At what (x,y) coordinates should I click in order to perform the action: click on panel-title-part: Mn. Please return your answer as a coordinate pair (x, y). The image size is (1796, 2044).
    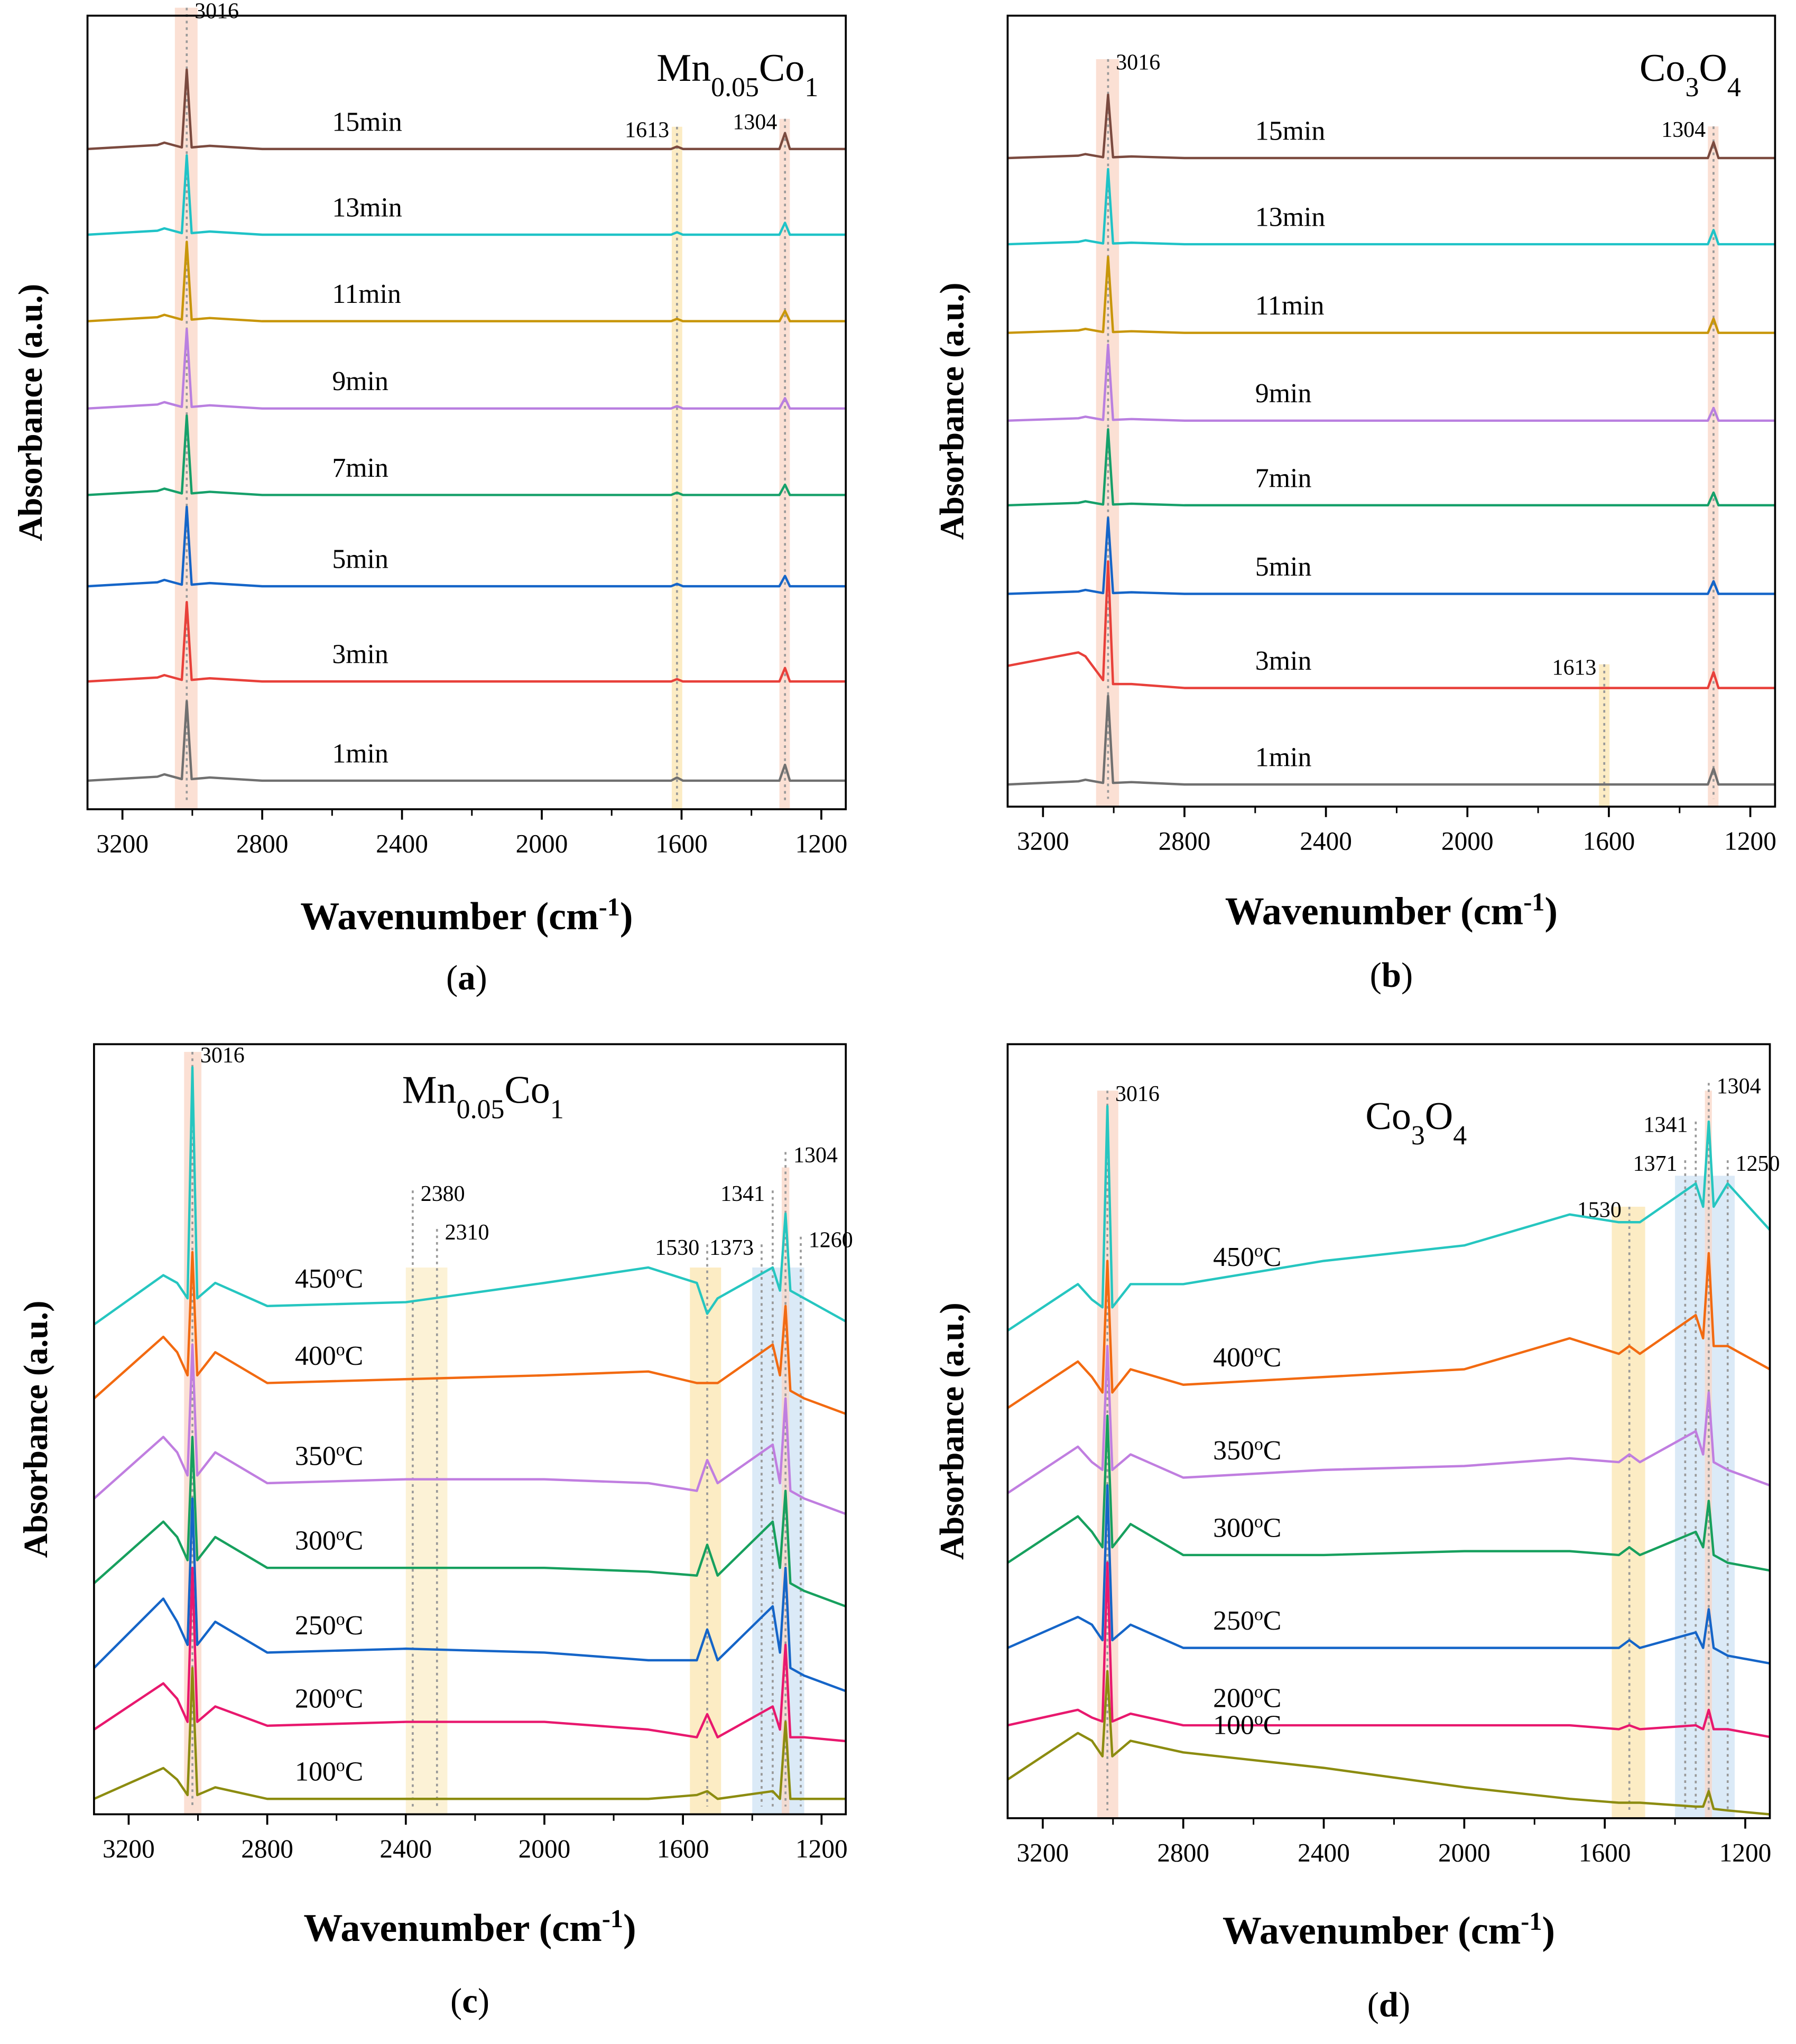
    Looking at the image, I should click on (430, 1090).